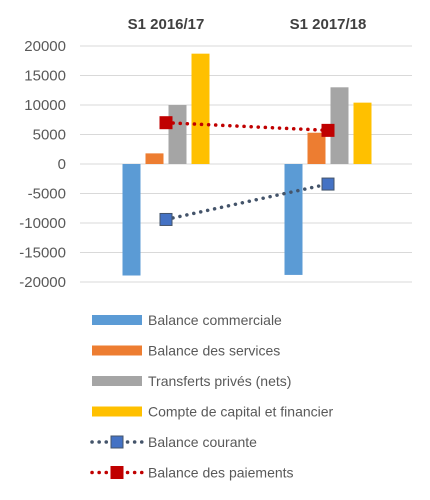 The image size is (430, 500). Describe the element at coordinates (42, 223) in the screenshot. I see `y-tick-label: -10000` at that location.